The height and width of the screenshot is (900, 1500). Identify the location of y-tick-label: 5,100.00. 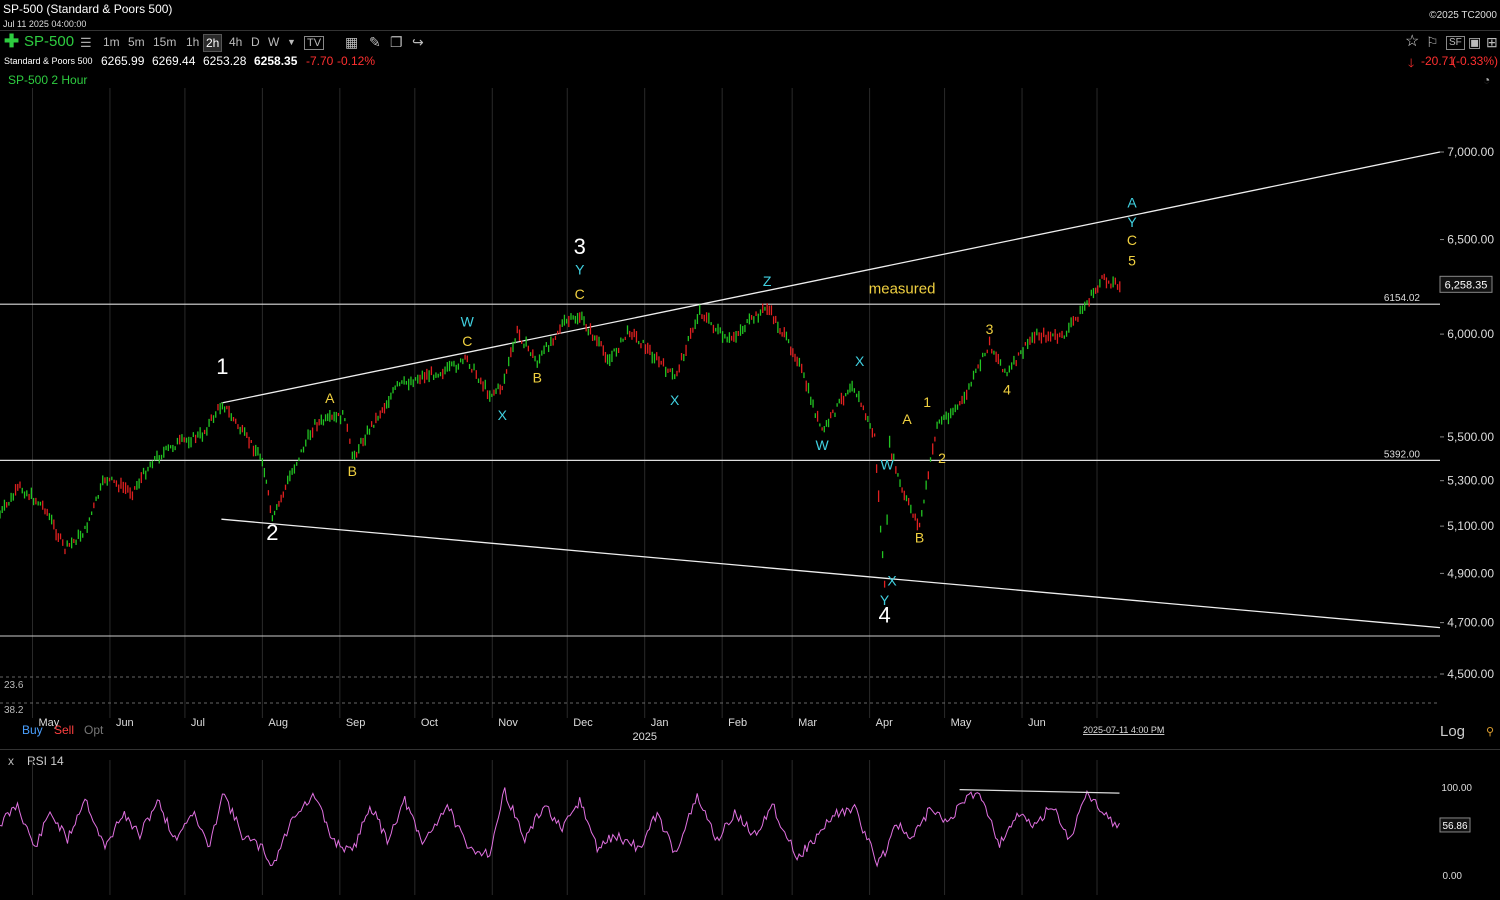
(1470, 526).